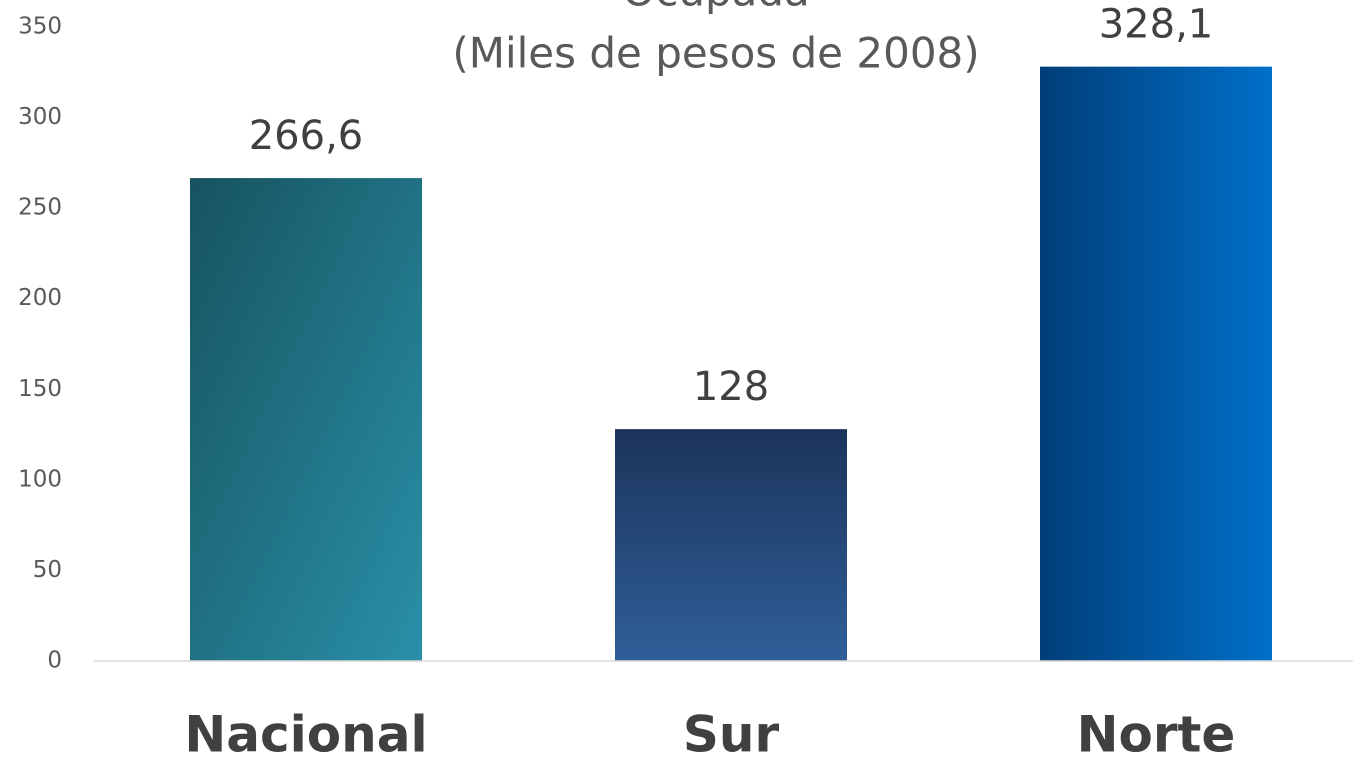 Image resolution: width=1353 pixels, height=761 pixels. Describe the element at coordinates (40, 479) in the screenshot. I see `y-tick-label: 100` at that location.